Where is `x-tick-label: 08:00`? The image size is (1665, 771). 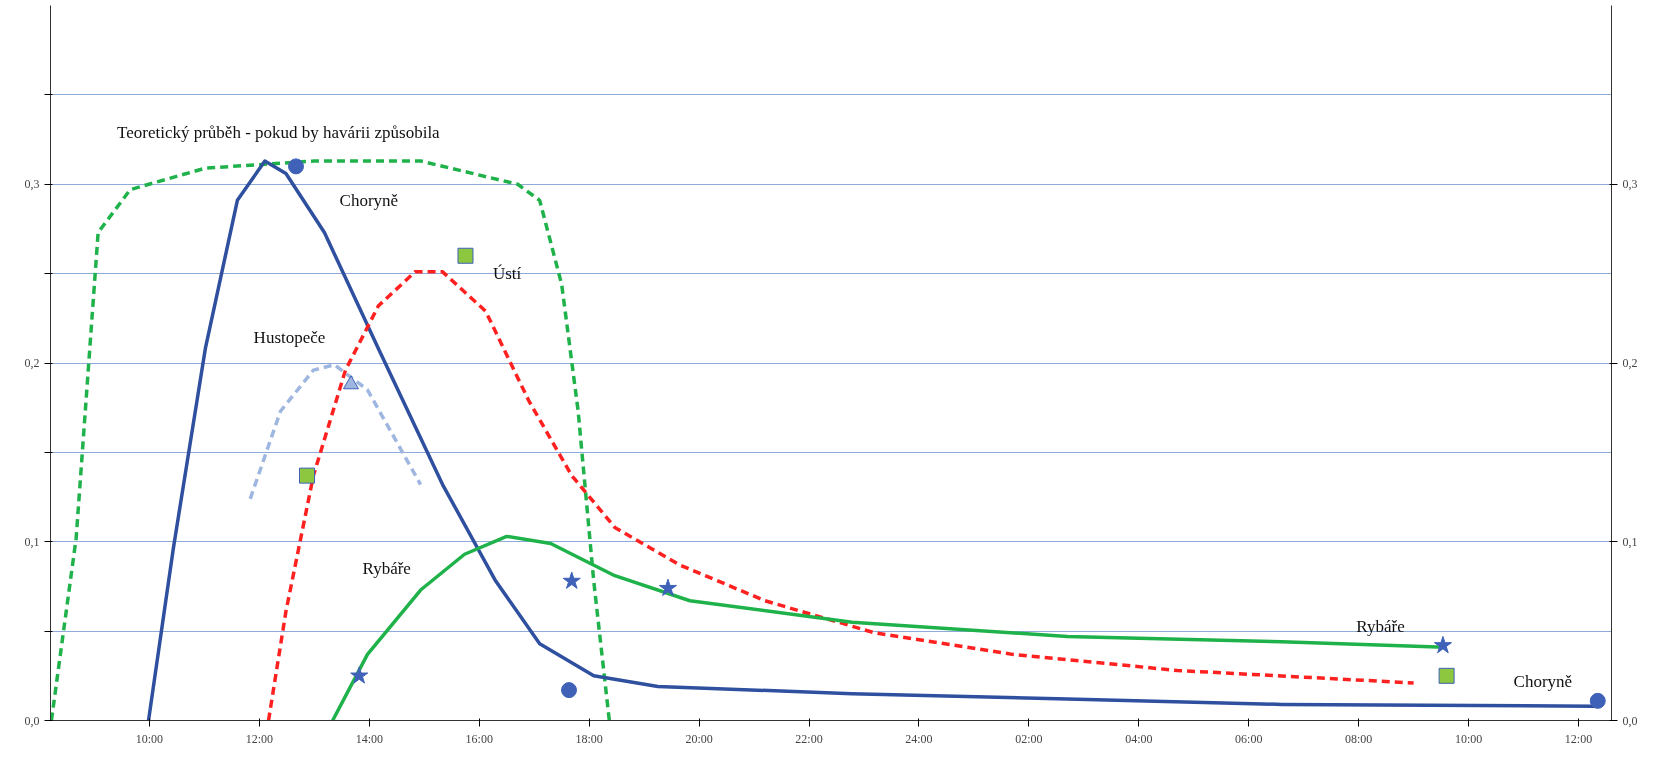 x-tick-label: 08:00 is located at coordinates (1358, 738).